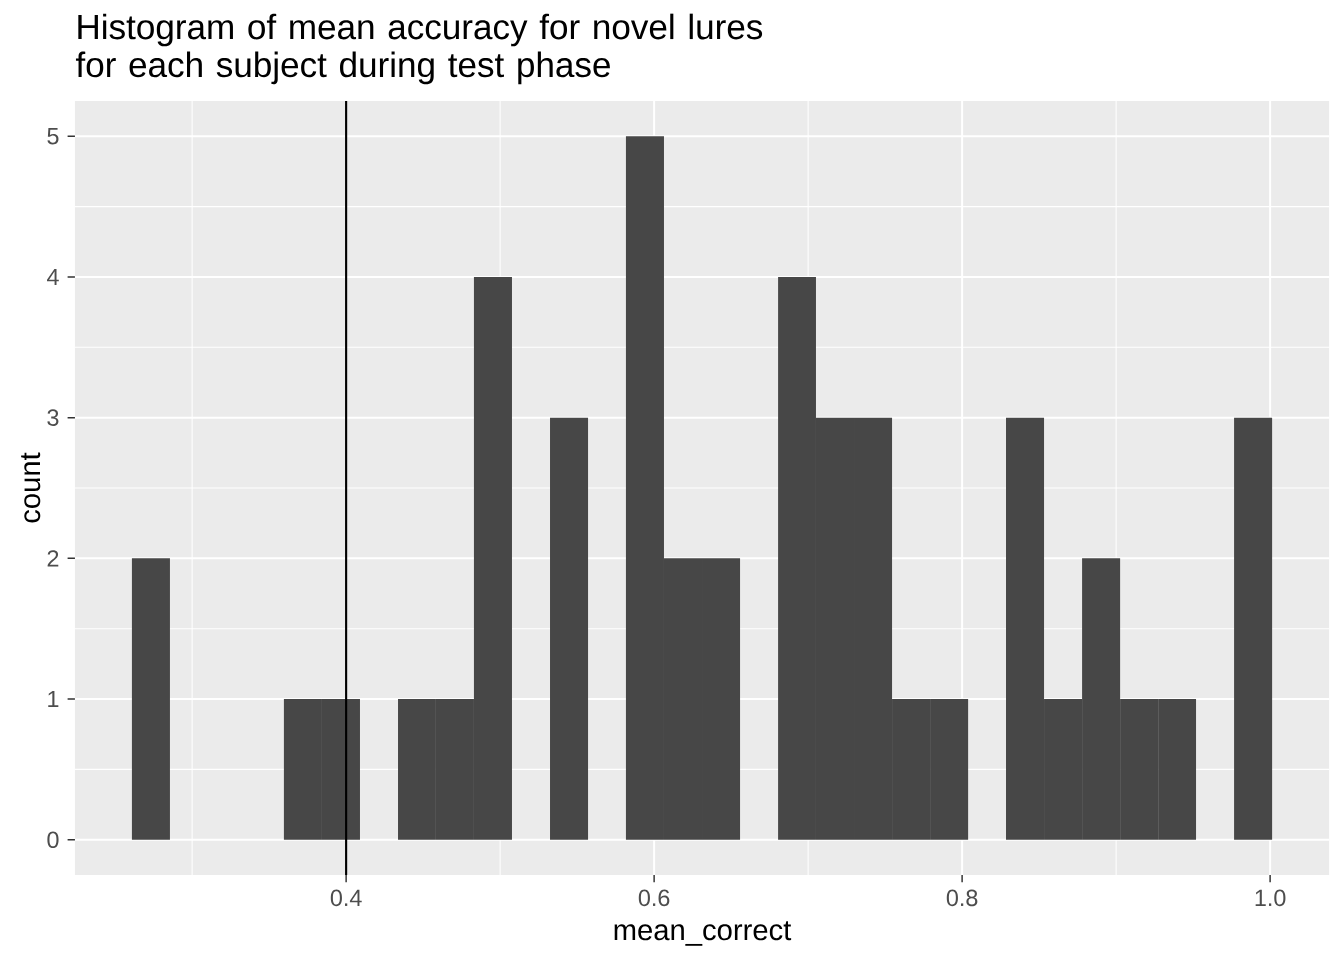 Image resolution: width=1344 pixels, height=960 pixels. Describe the element at coordinates (31, 487) in the screenshot. I see `y-axis-title: count` at that location.